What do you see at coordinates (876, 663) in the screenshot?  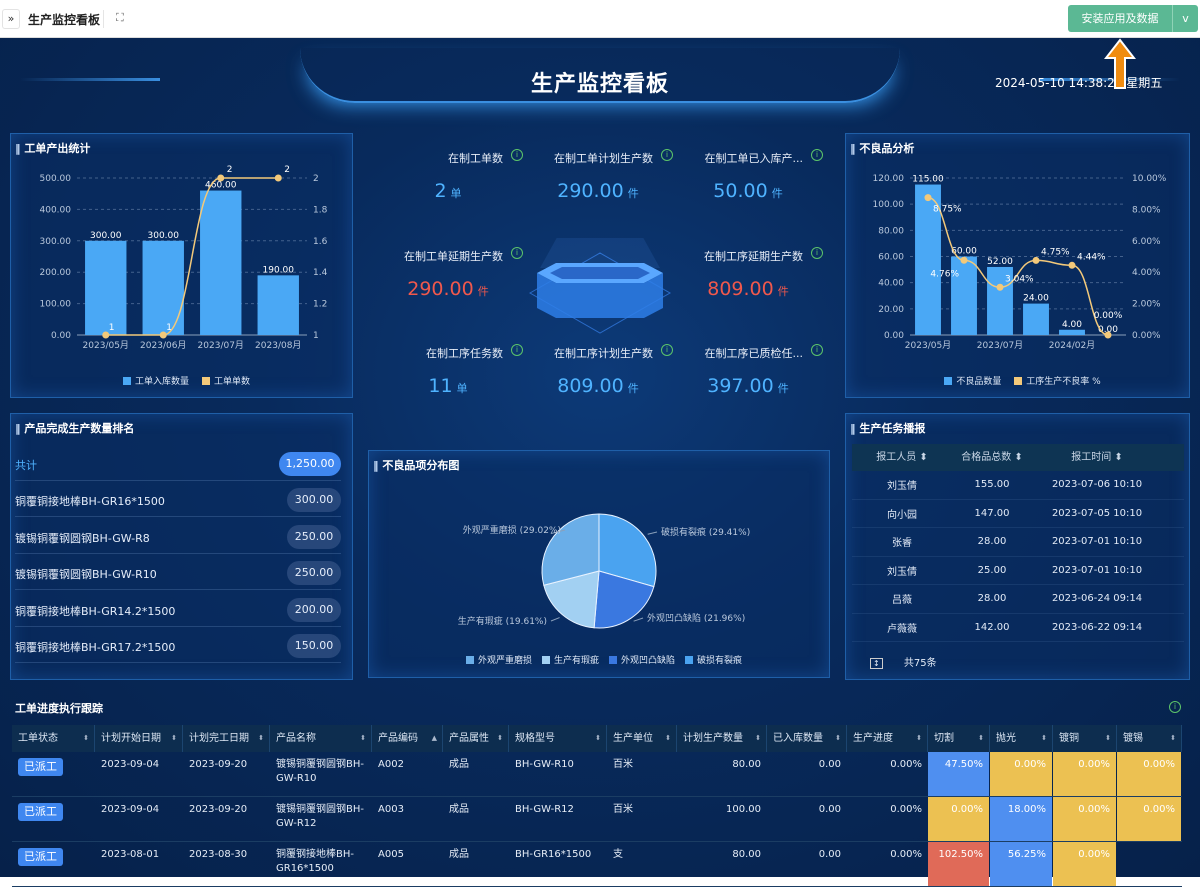 I see `page-size-icon: ↕` at bounding box center [876, 663].